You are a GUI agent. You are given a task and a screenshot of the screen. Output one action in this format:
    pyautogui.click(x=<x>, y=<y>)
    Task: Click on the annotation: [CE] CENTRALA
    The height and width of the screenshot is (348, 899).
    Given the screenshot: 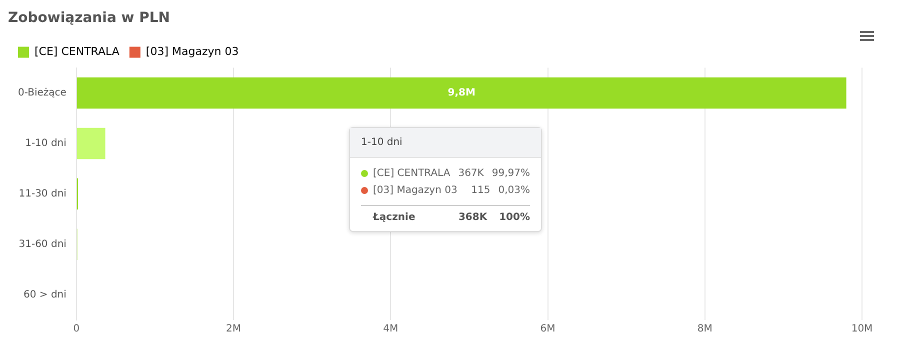 What is the action you would take?
    pyautogui.click(x=411, y=173)
    